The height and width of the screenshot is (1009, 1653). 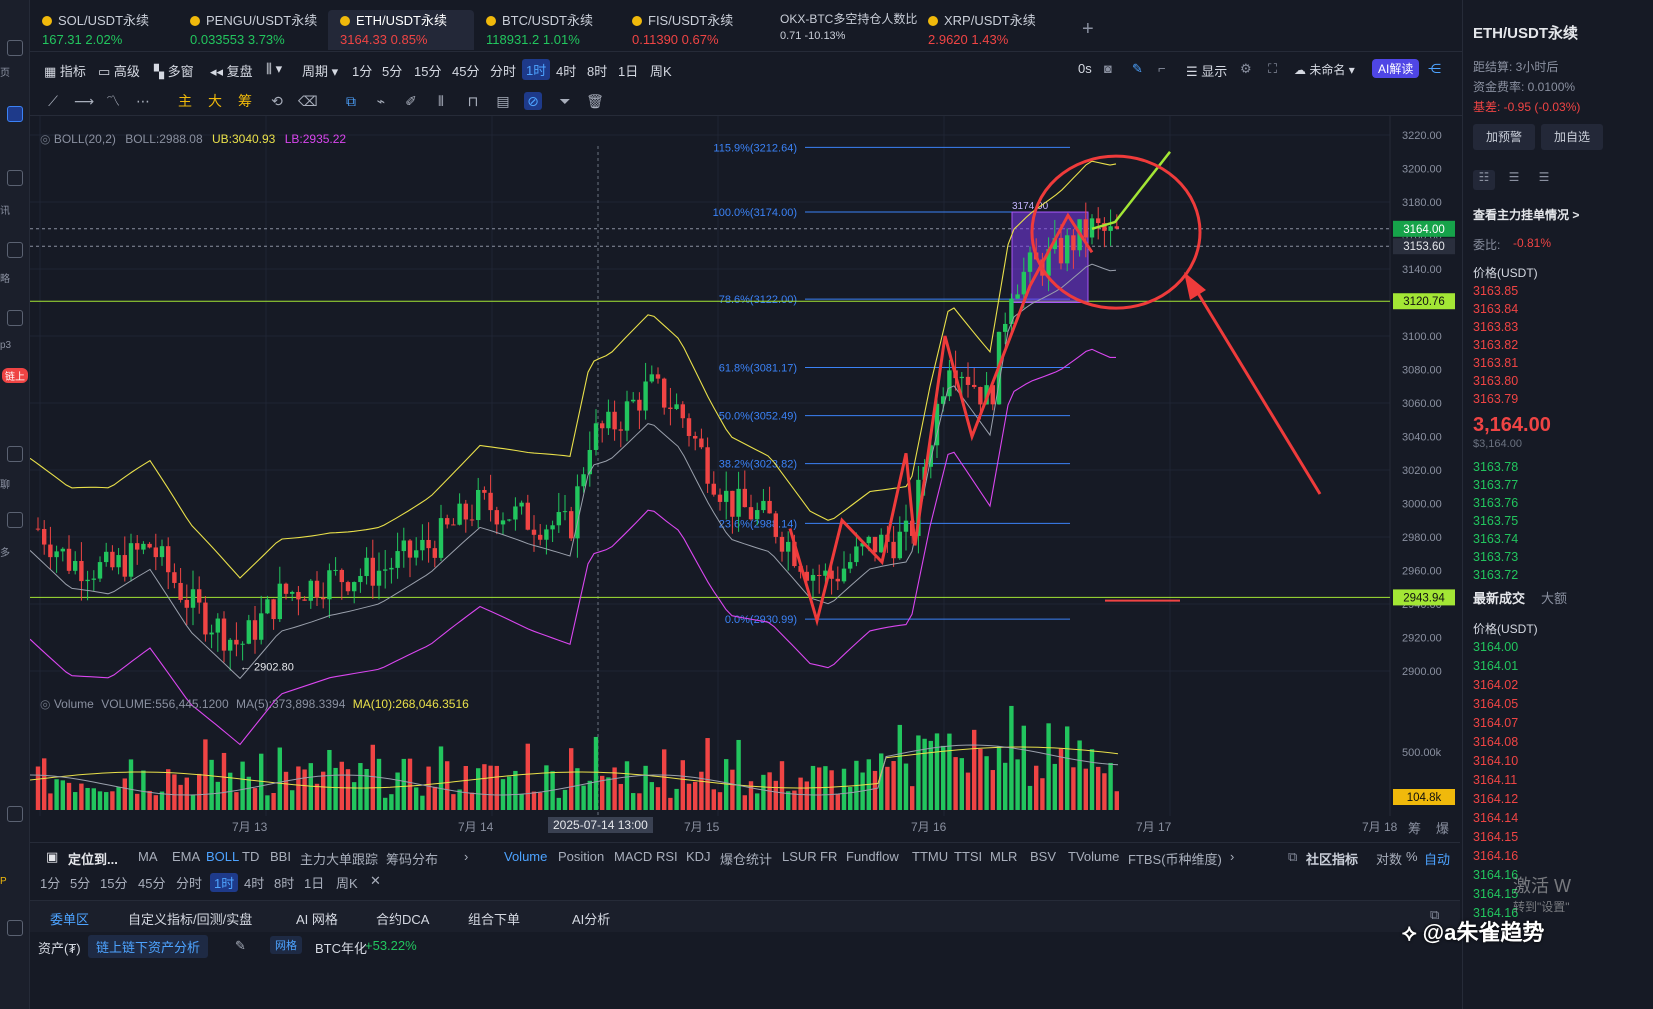 I want to click on advanced-button: ▭ 高级, so click(x=119, y=71).